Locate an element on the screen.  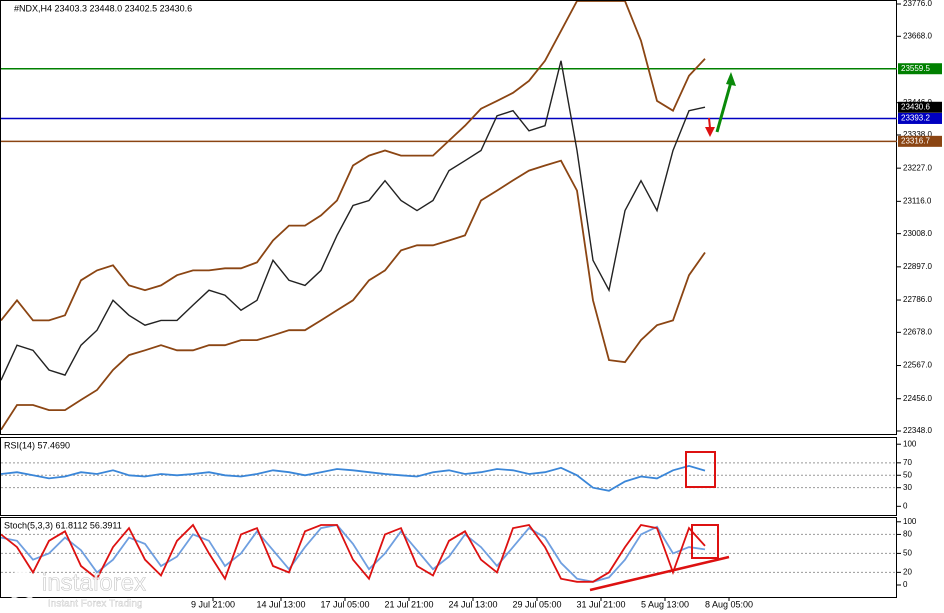
y-tick-label: 20 is located at coordinates (907, 571).